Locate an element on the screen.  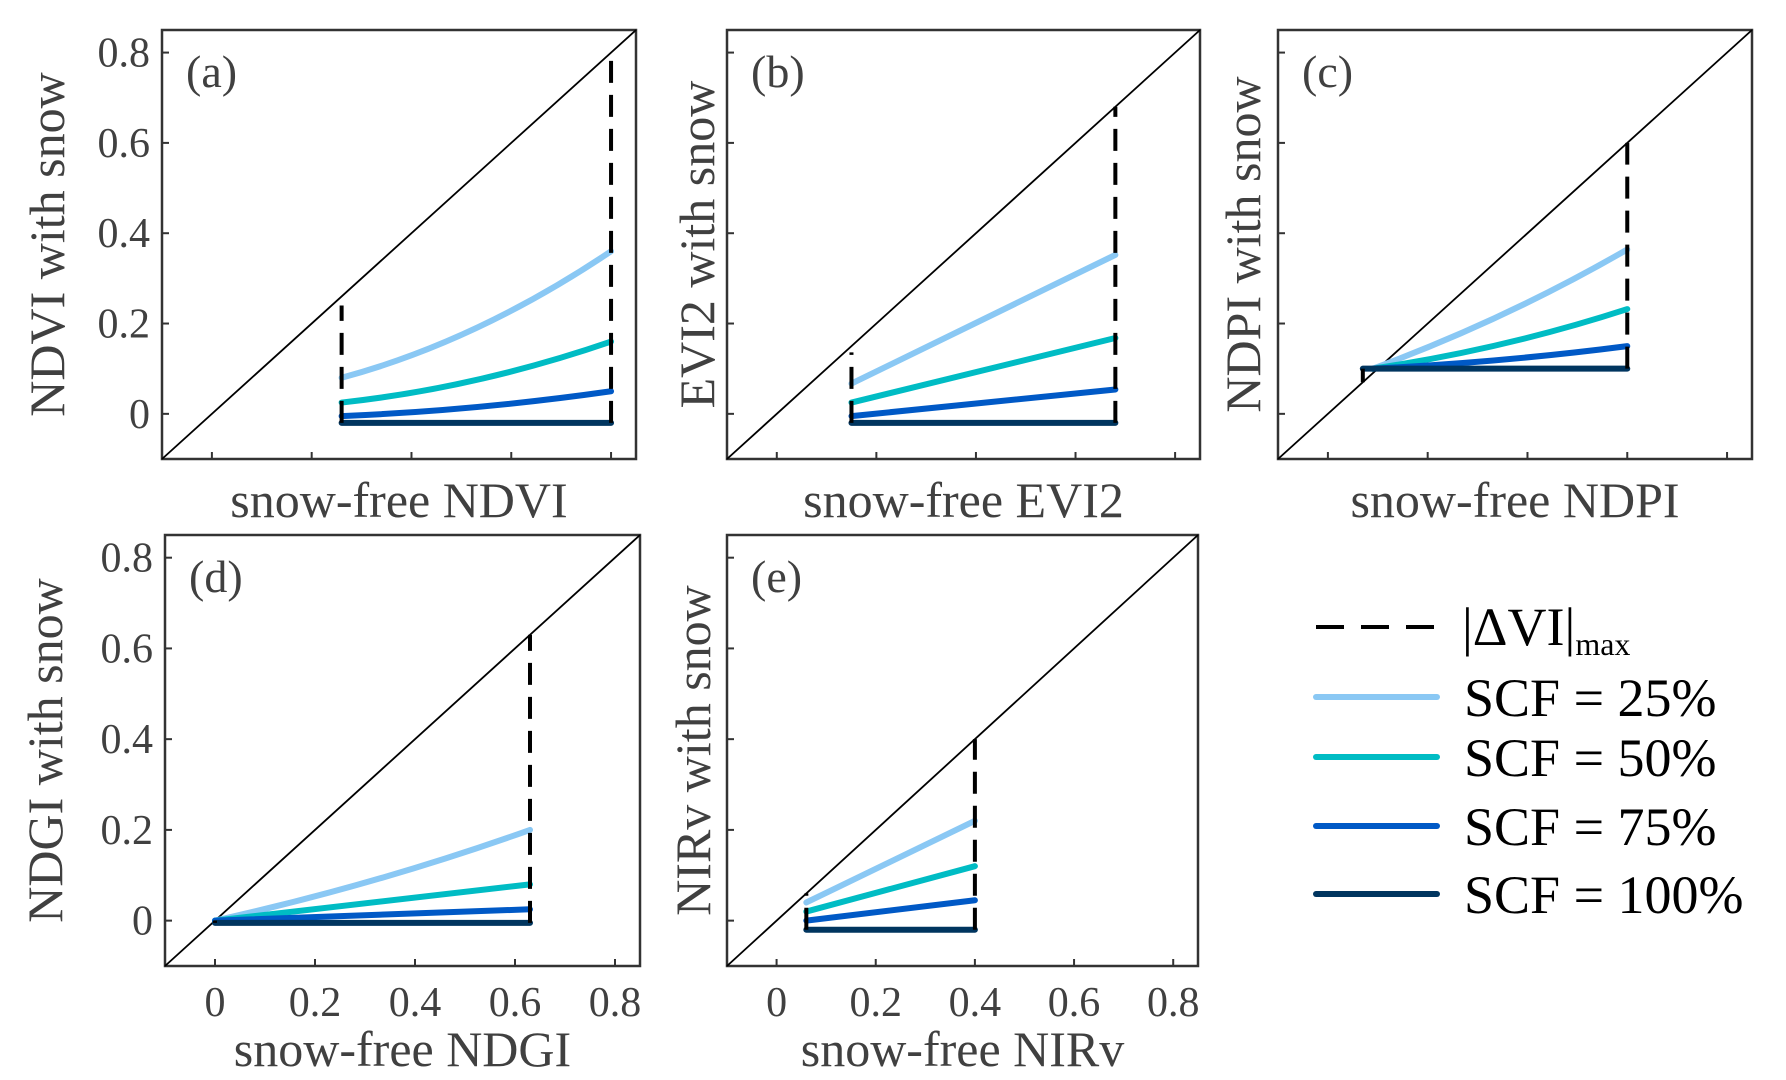
x-axis-label: snow-free NDGI is located at coordinates (402, 1049).